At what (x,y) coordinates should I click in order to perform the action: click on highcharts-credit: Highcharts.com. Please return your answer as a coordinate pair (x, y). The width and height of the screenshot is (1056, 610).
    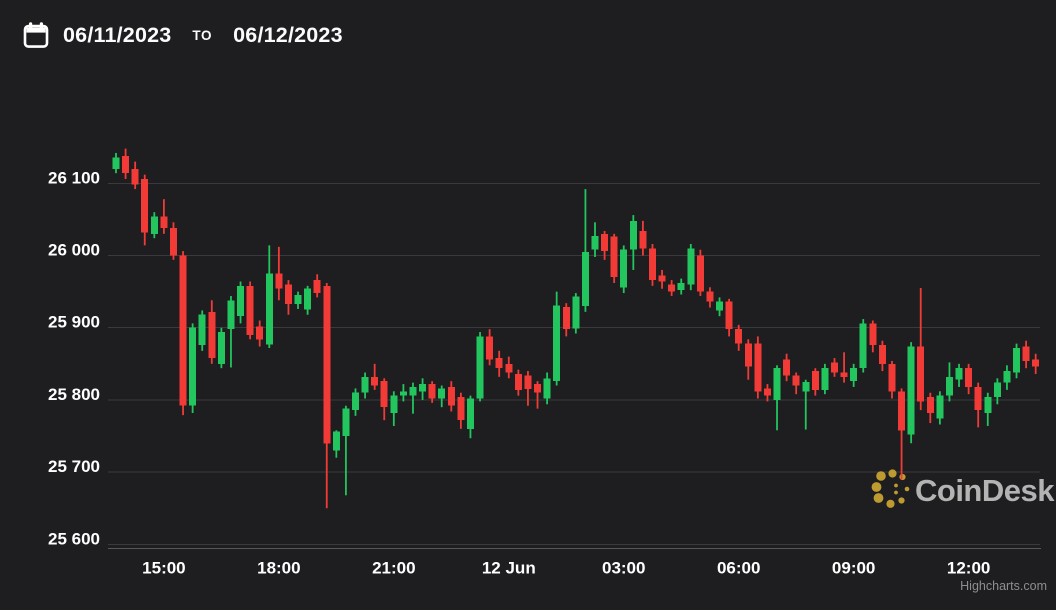
    Looking at the image, I should click on (1003, 586).